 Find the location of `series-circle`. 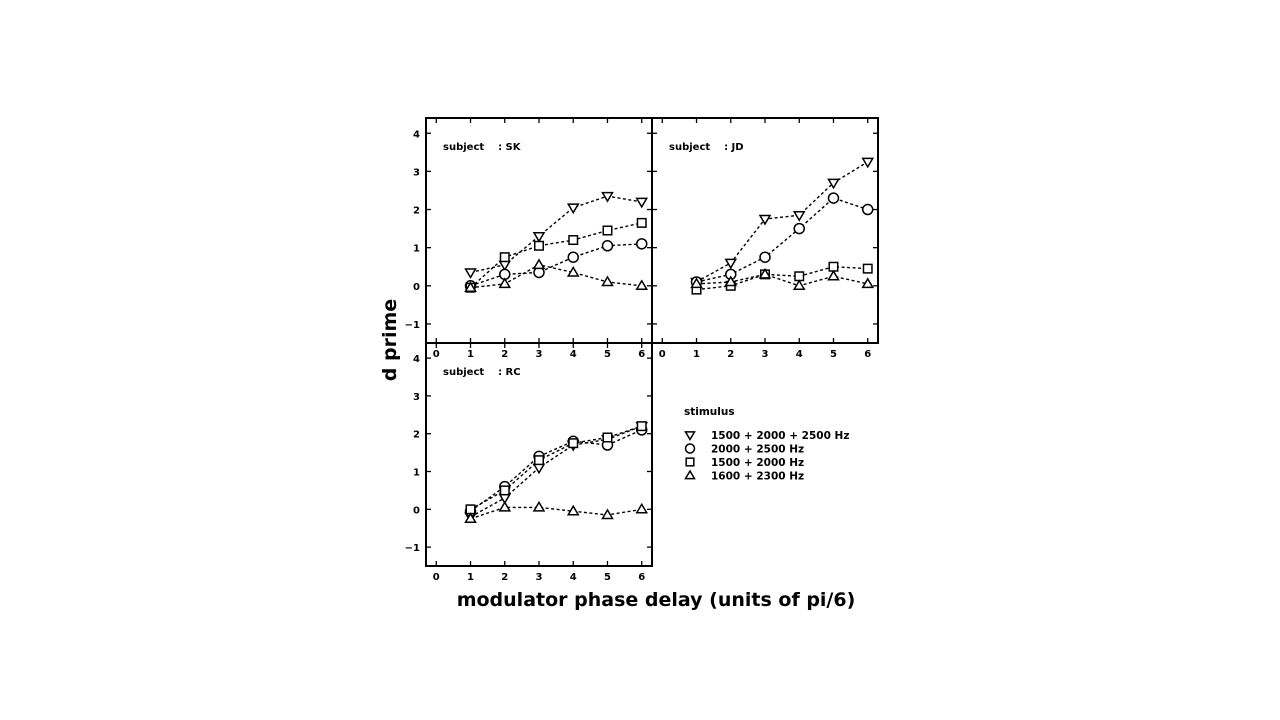

series-circle is located at coordinates (782, 240).